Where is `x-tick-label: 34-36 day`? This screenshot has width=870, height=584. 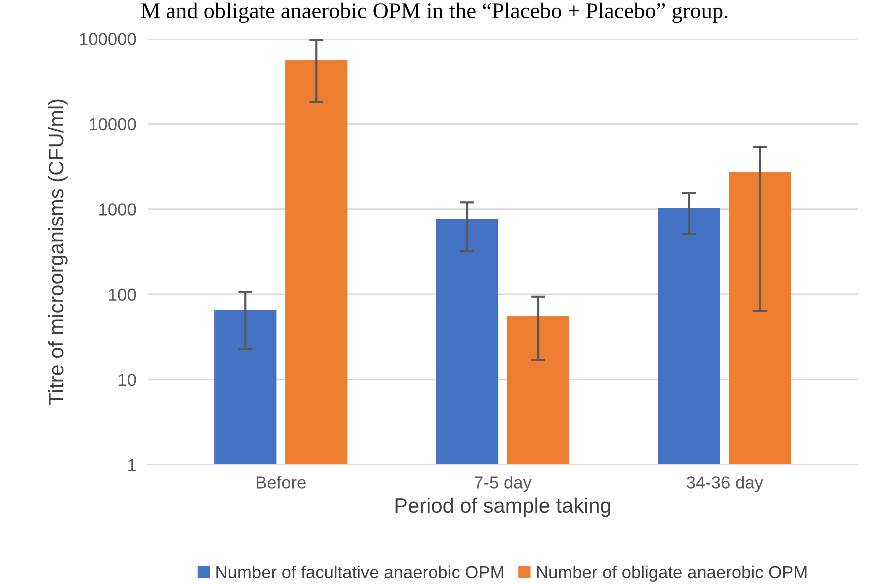 x-tick-label: 34-36 day is located at coordinates (725, 484).